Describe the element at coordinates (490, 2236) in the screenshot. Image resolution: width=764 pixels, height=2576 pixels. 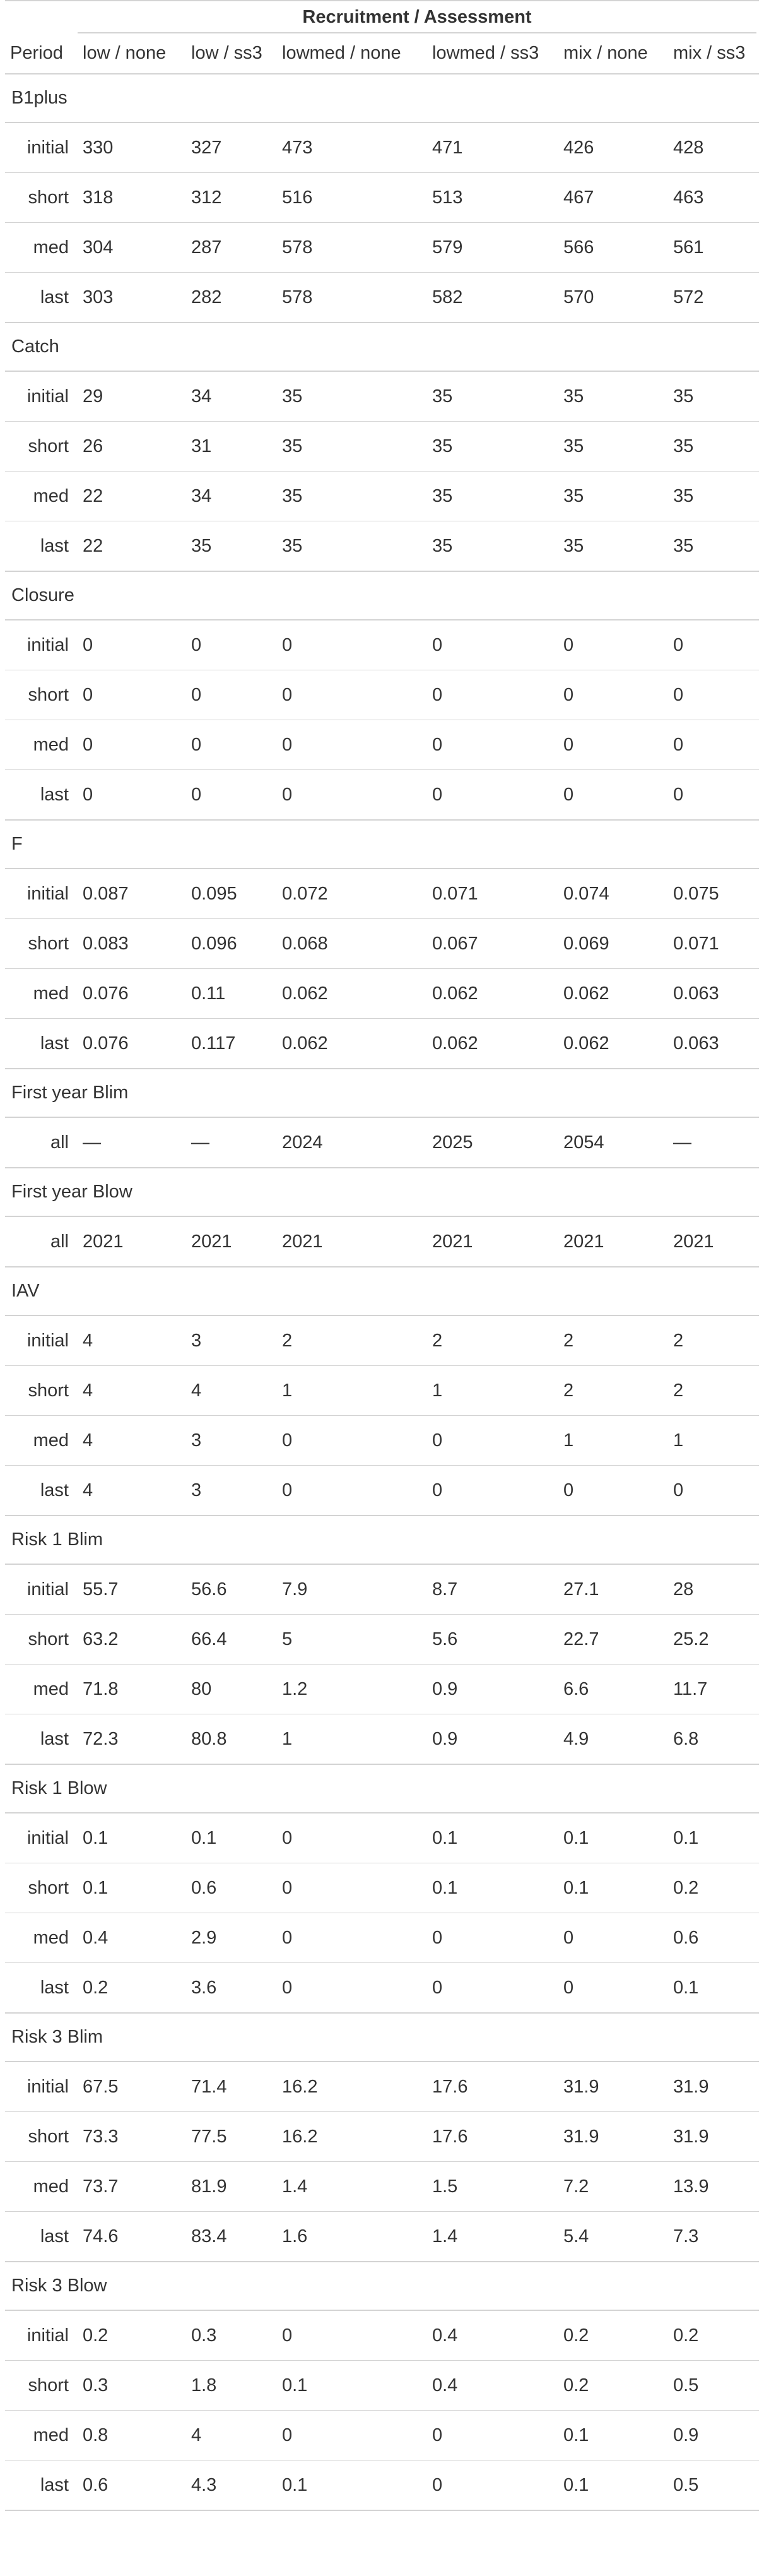
I see `table-cell: 1.4` at that location.